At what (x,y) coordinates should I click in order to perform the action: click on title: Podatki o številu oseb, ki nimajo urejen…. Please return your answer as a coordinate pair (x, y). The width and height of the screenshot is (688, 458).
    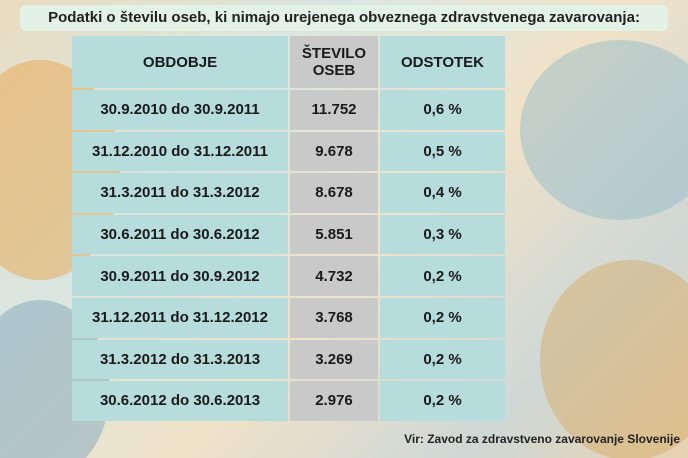
    Looking at the image, I should click on (344, 18).